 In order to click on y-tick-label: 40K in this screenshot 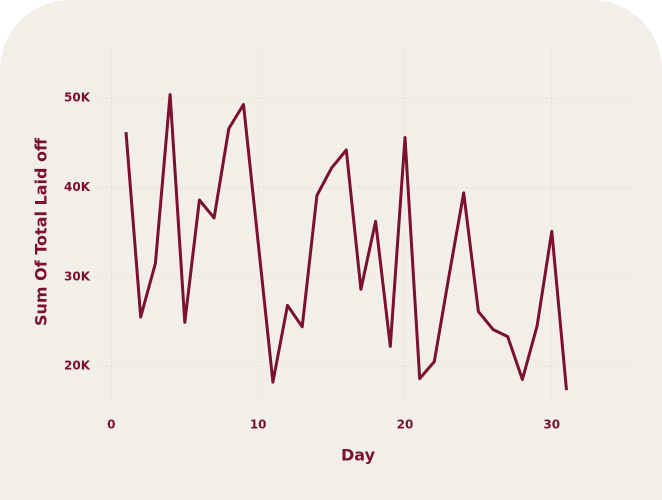, I will do `click(77, 187)`.